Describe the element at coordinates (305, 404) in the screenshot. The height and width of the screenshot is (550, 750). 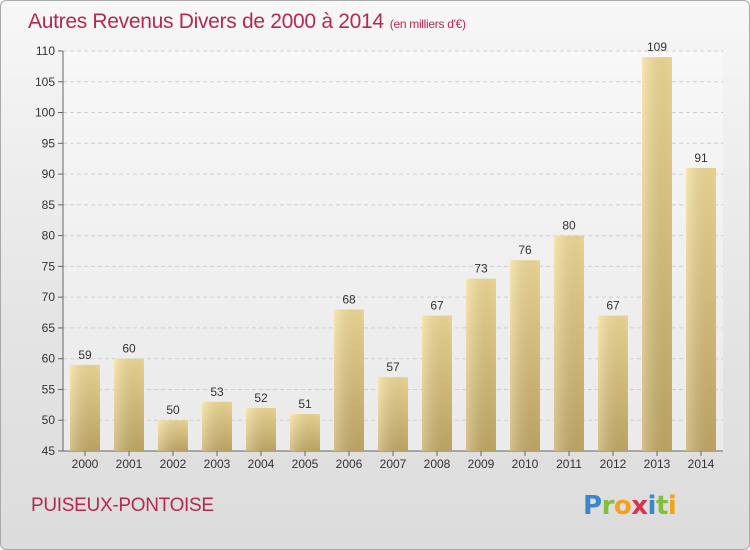
I see `data-label: 51` at that location.